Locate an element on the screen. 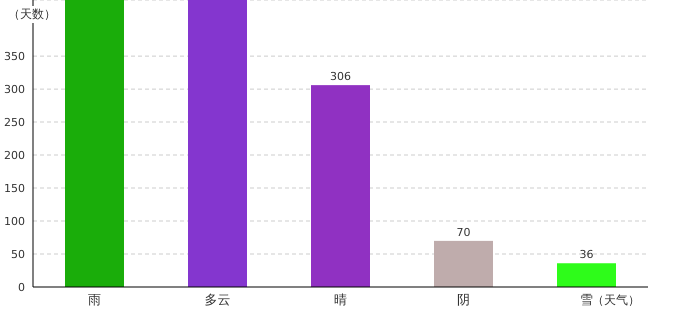  x-tick-label: 雨 is located at coordinates (94, 300).